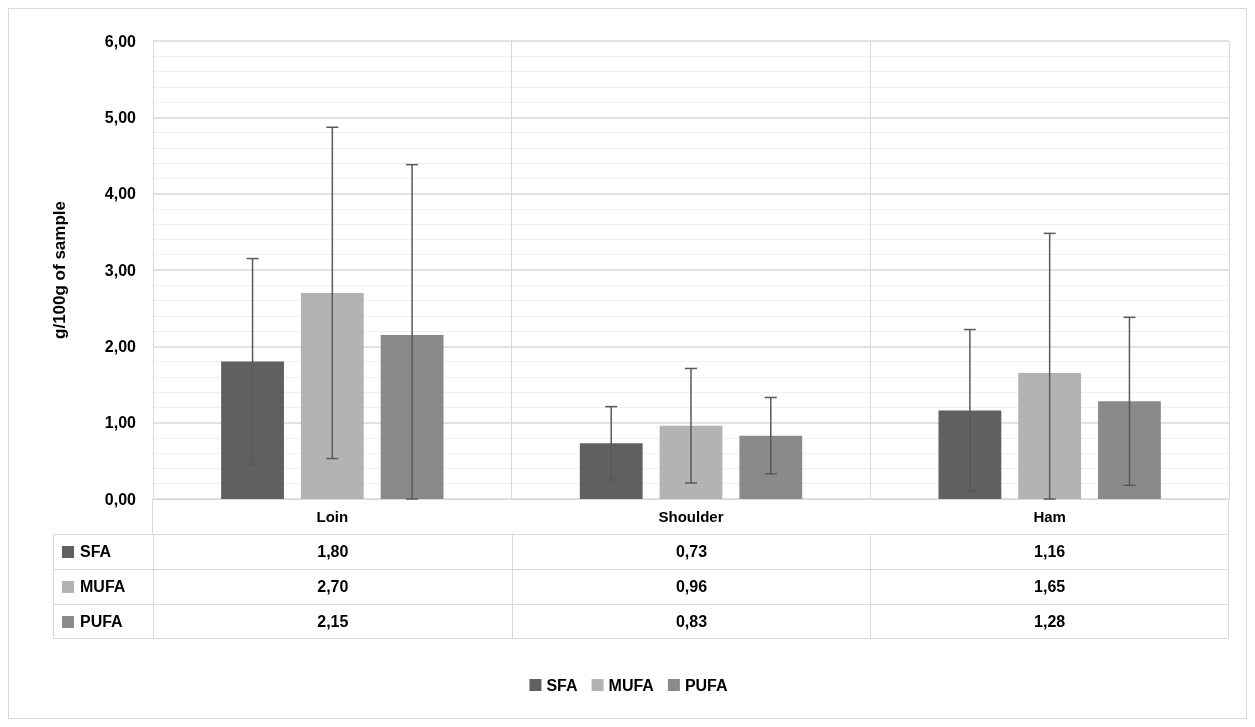  I want to click on x-tick-label: Ham, so click(1049, 516).